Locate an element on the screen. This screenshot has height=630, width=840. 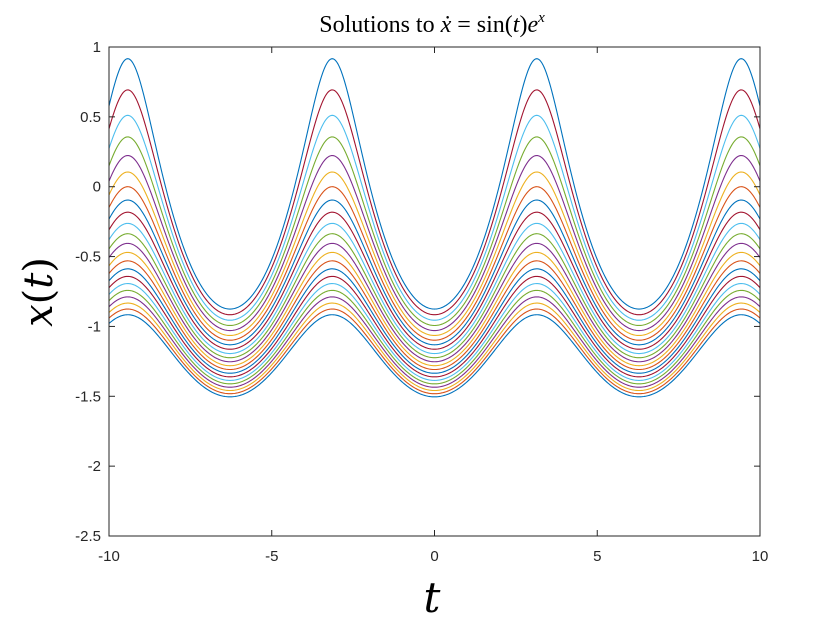
x-axis-label: t is located at coordinates (432, 597).